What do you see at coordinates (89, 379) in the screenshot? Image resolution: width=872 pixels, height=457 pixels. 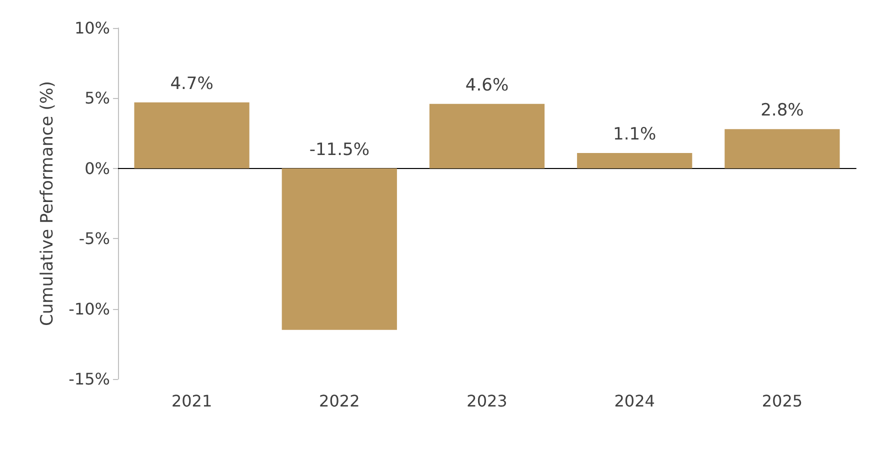 I see `y-tick-label: -15%` at bounding box center [89, 379].